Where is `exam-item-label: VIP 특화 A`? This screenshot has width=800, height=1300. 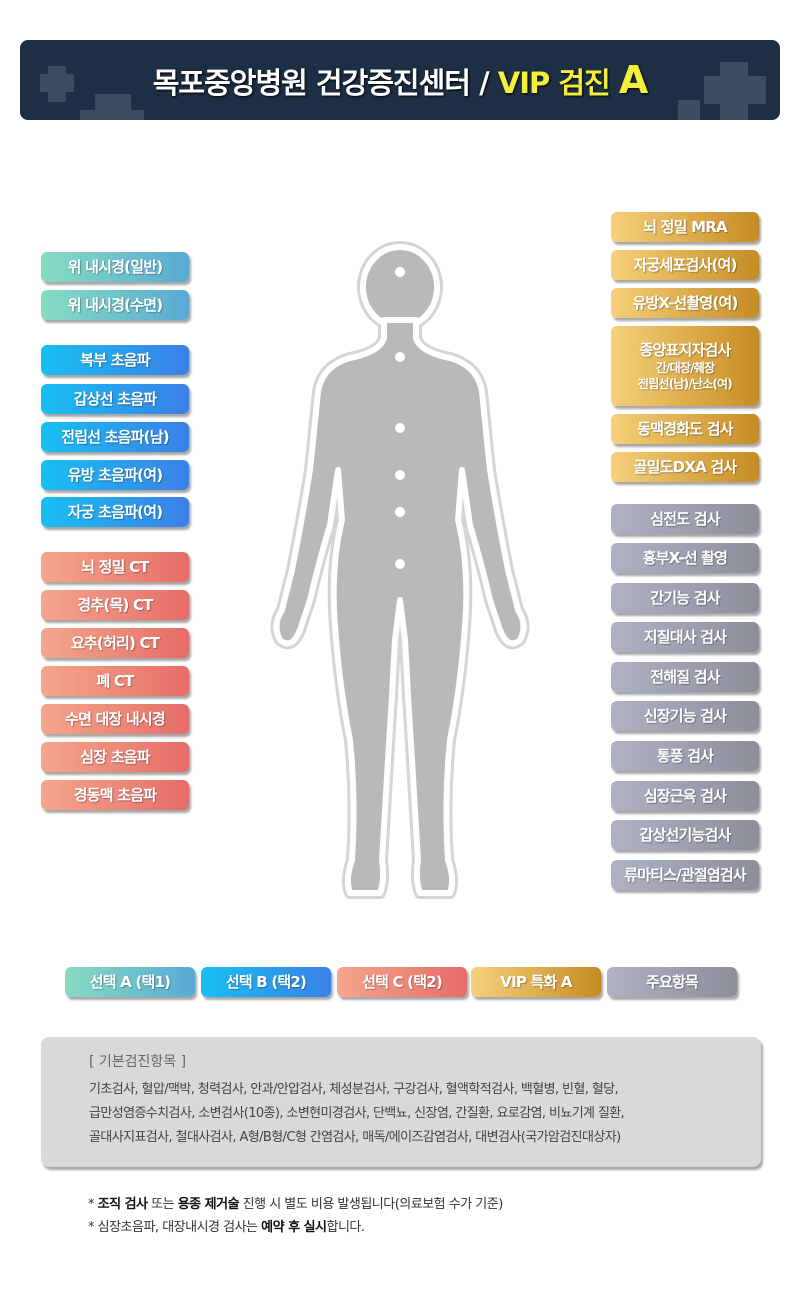 exam-item-label: VIP 특화 A is located at coordinates (536, 981).